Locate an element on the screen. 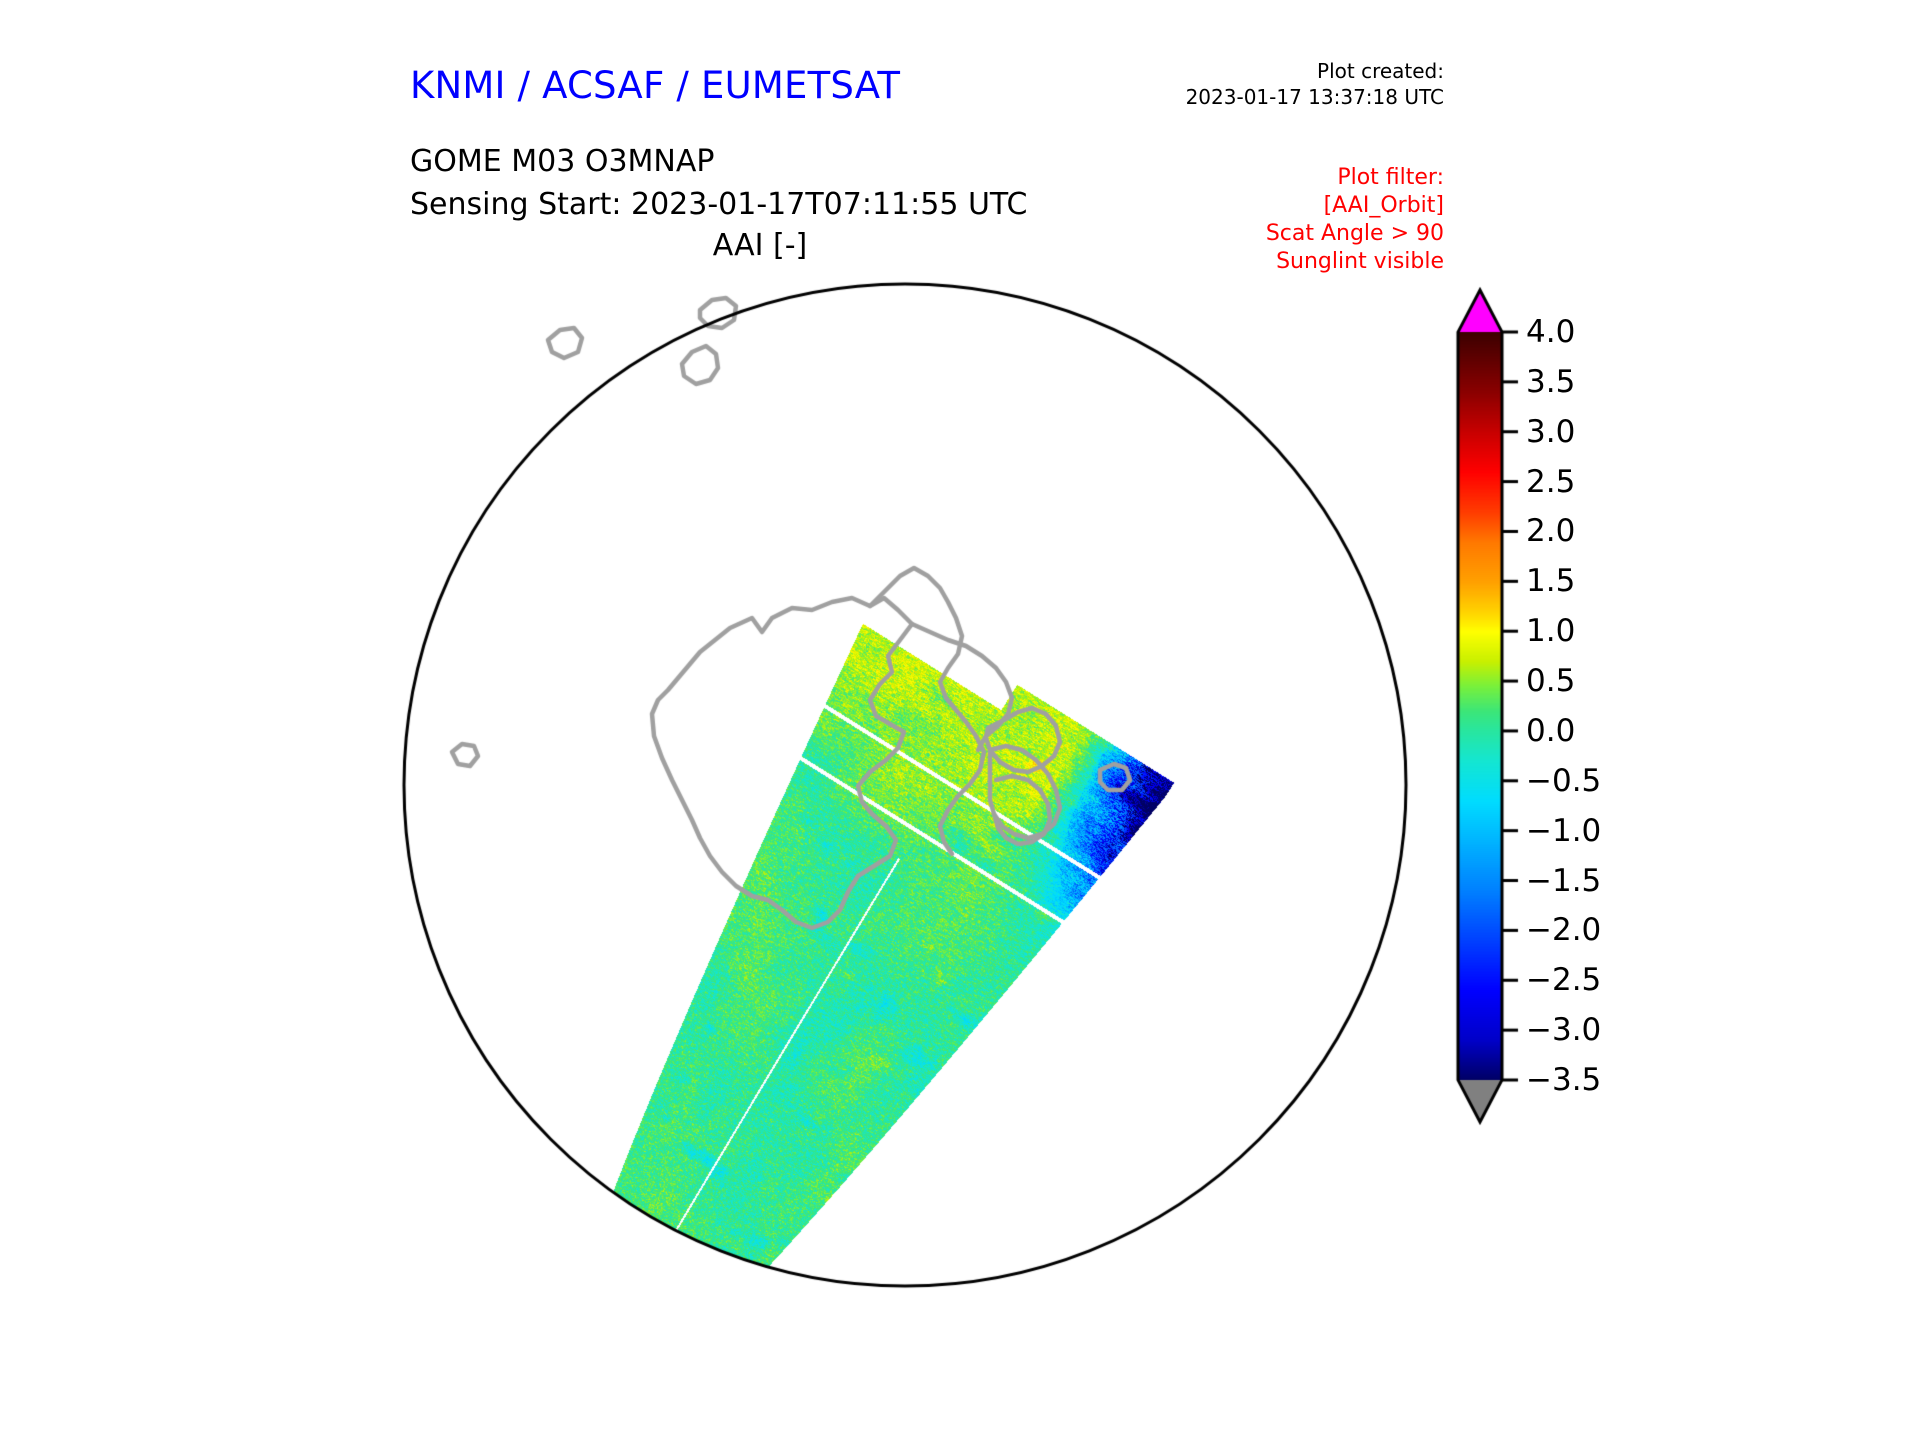  colorbar-tick-label: 2.0 is located at coordinates (1551, 531).